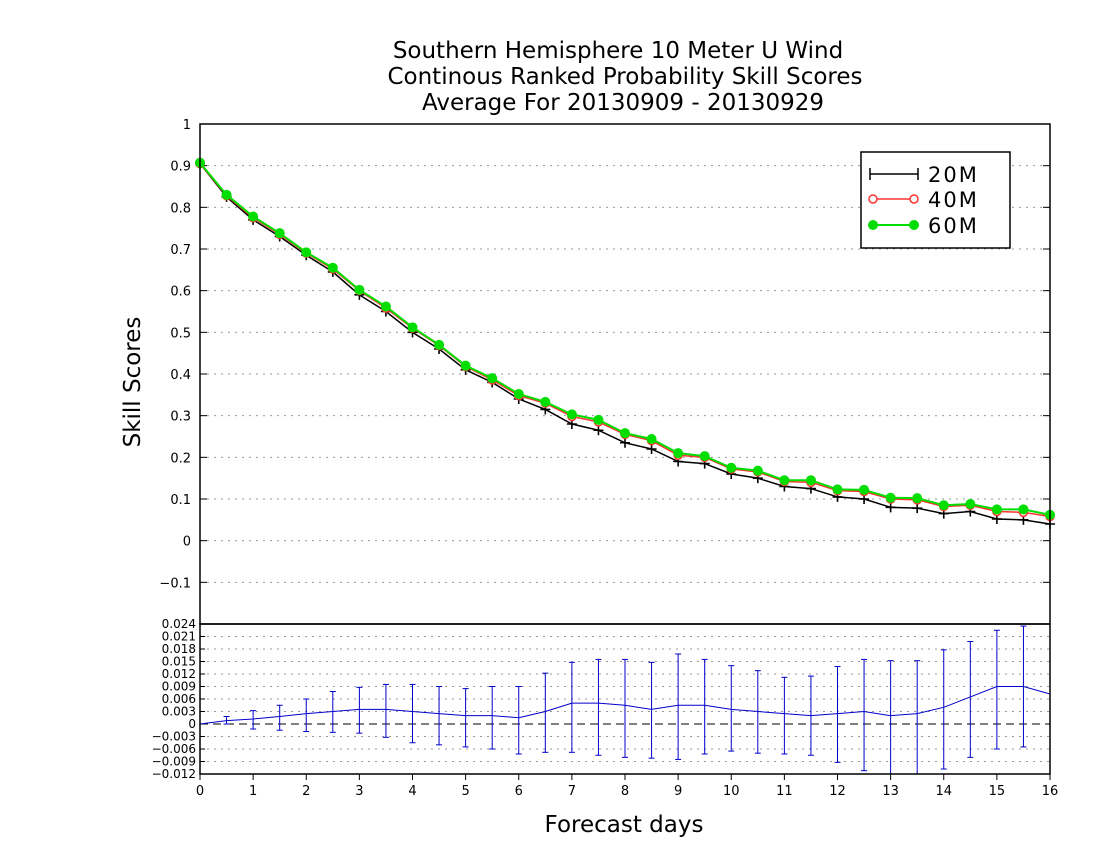  I want to click on top-y-tick-label: −0.1, so click(175, 583).